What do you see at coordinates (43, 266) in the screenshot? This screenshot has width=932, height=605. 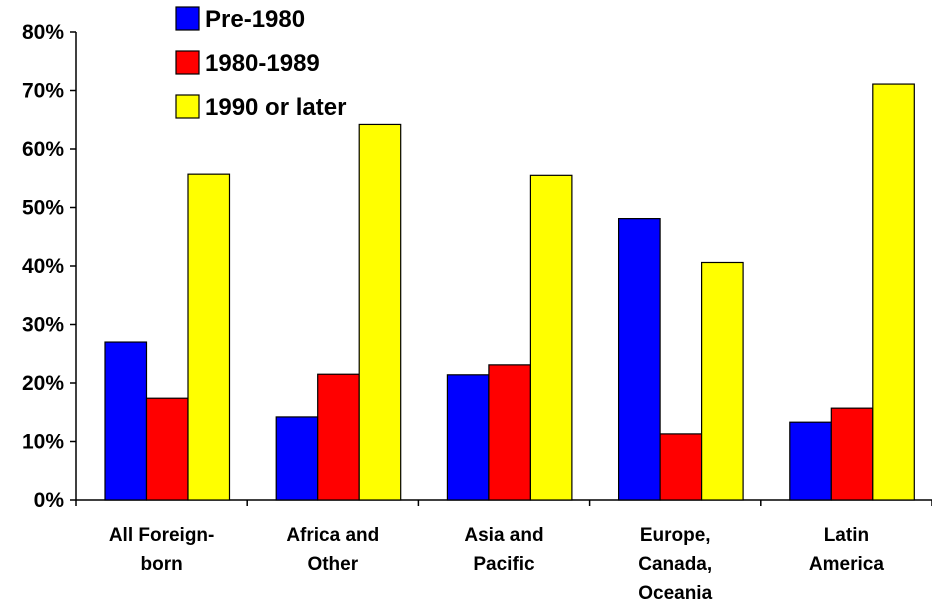 I see `y-tick-label: 40%` at bounding box center [43, 266].